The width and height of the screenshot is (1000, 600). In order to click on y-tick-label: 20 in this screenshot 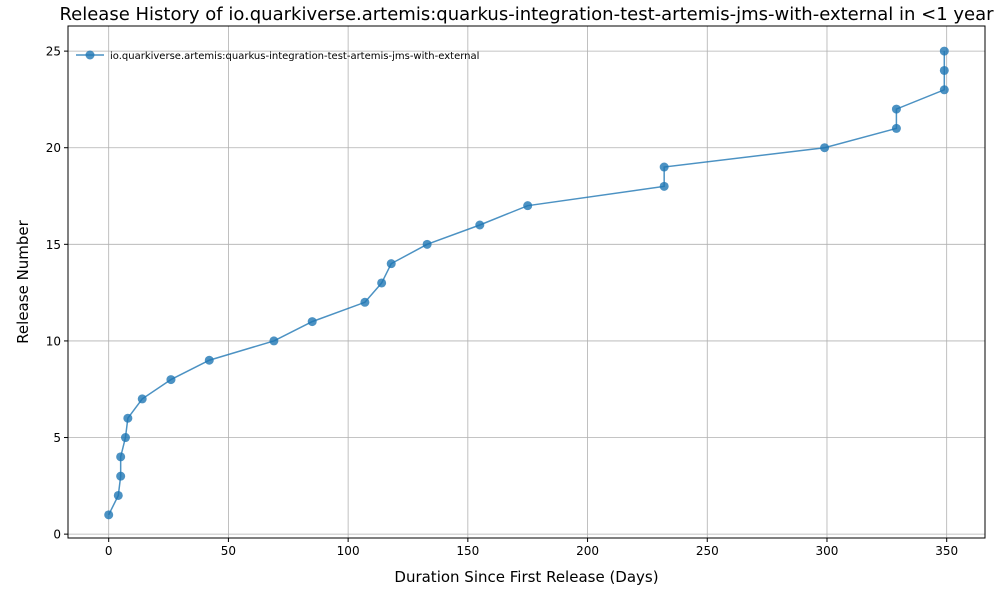, I will do `click(53, 148)`.